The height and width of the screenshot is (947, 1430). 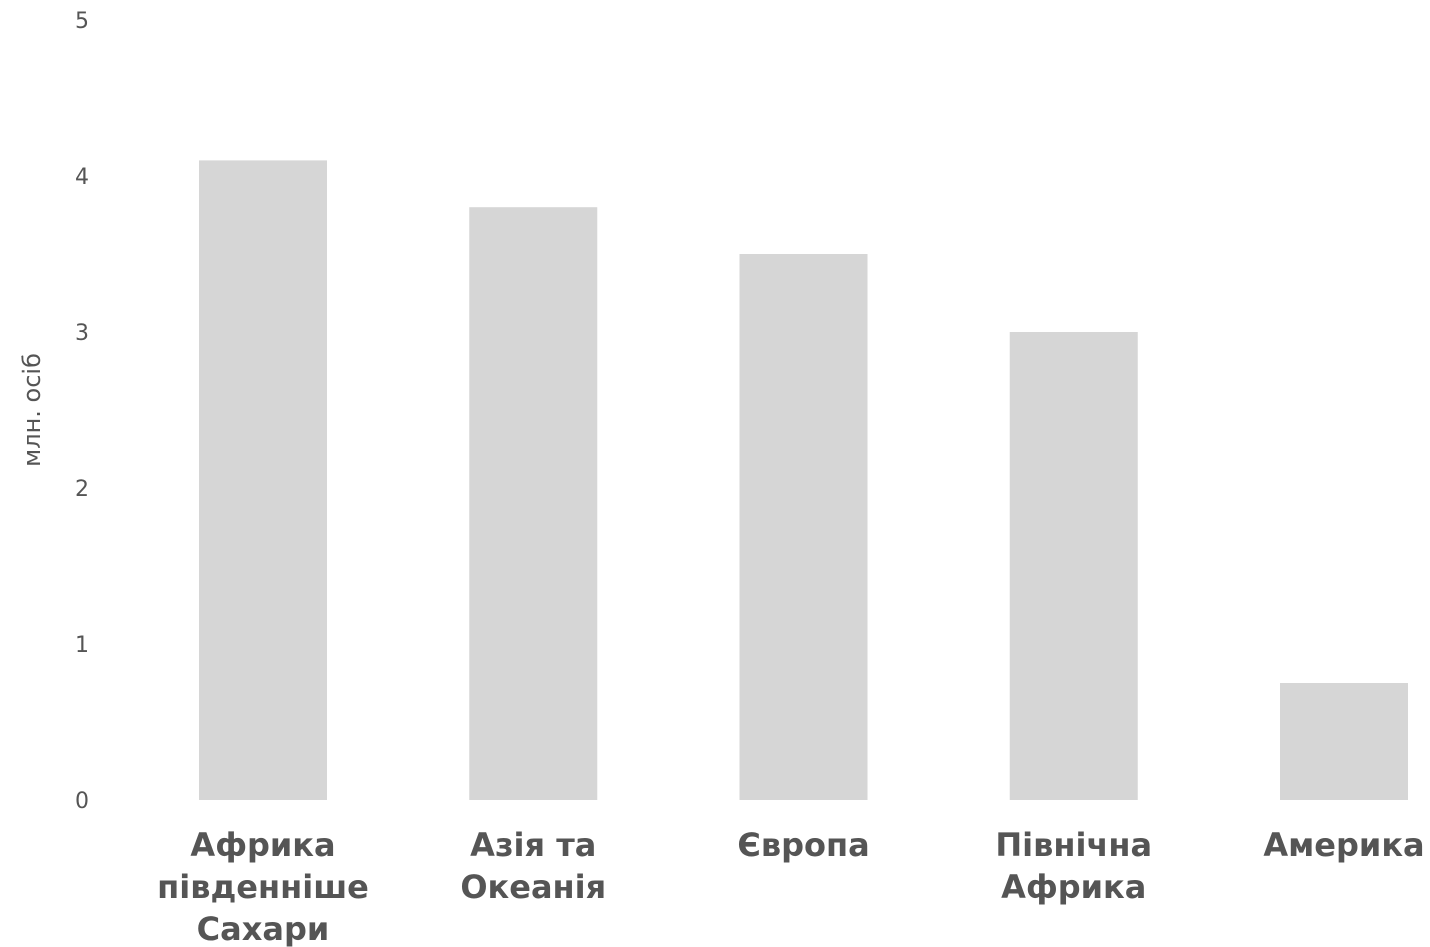 I want to click on x-category-label-line: Океанія, so click(x=533, y=887).